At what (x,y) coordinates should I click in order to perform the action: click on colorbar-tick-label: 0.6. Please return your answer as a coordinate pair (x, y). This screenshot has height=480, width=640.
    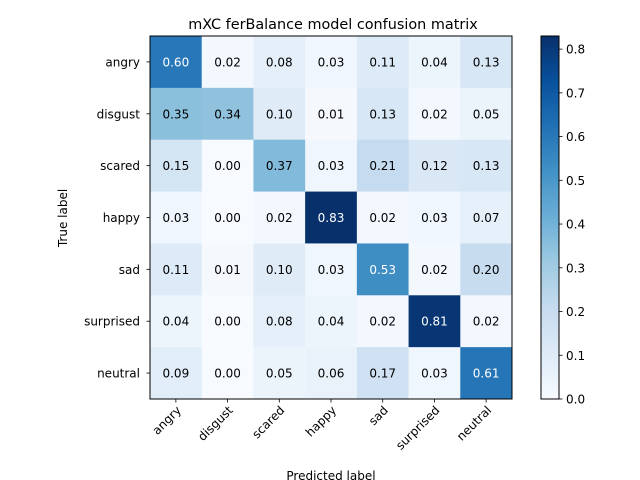
    Looking at the image, I should click on (575, 137).